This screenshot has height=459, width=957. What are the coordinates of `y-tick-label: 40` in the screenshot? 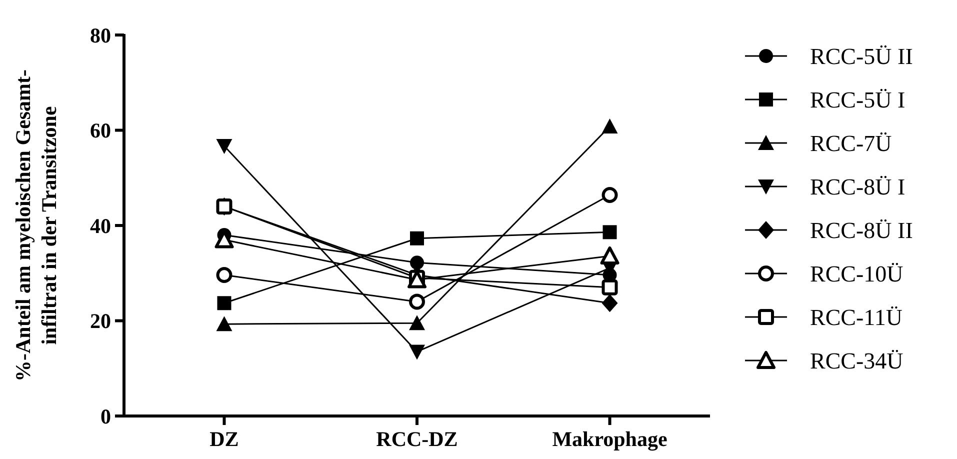 It's located at (100, 226).